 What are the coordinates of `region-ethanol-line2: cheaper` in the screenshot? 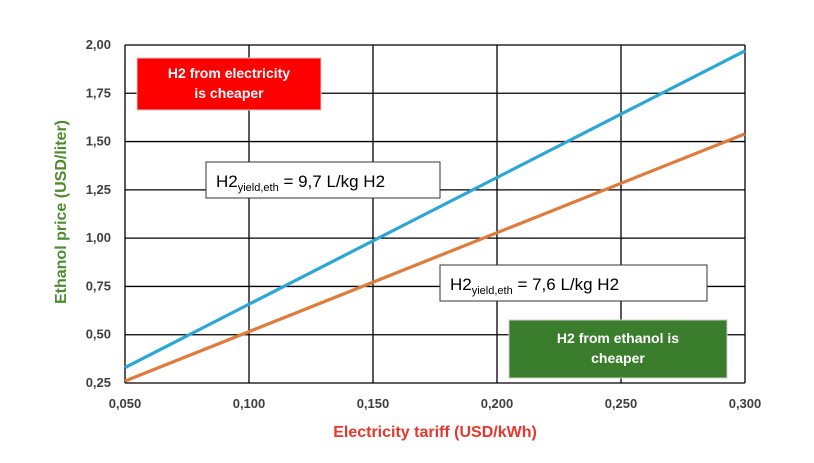 It's located at (618, 358).